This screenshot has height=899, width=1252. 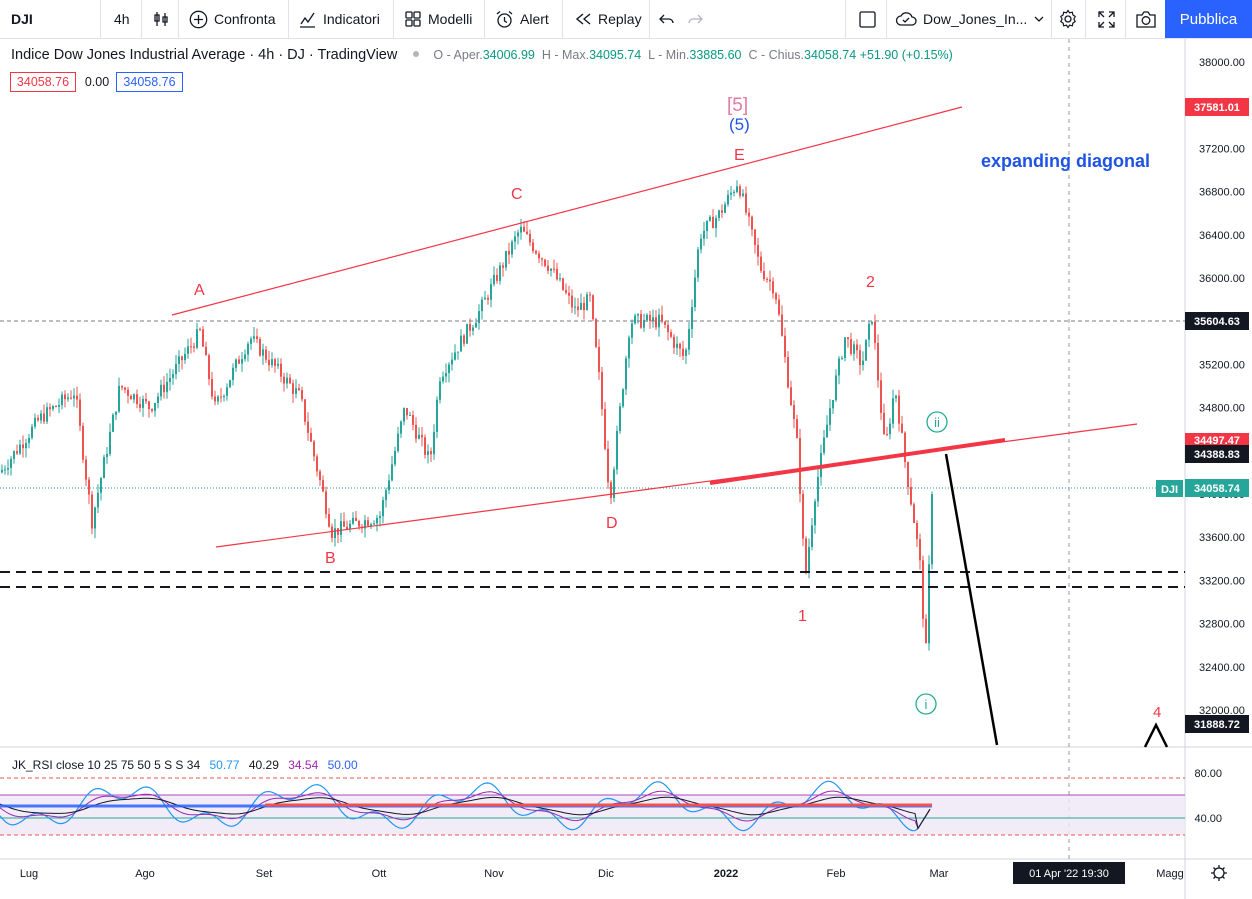 I want to click on pattern-label: expanding diagonal, so click(x=1065, y=161).